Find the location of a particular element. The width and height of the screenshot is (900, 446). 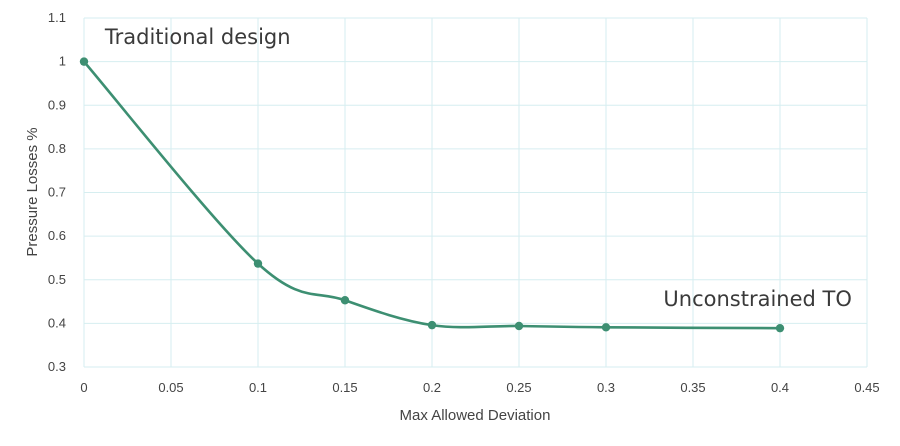

y-tick-label: 0.8 is located at coordinates (57, 148).